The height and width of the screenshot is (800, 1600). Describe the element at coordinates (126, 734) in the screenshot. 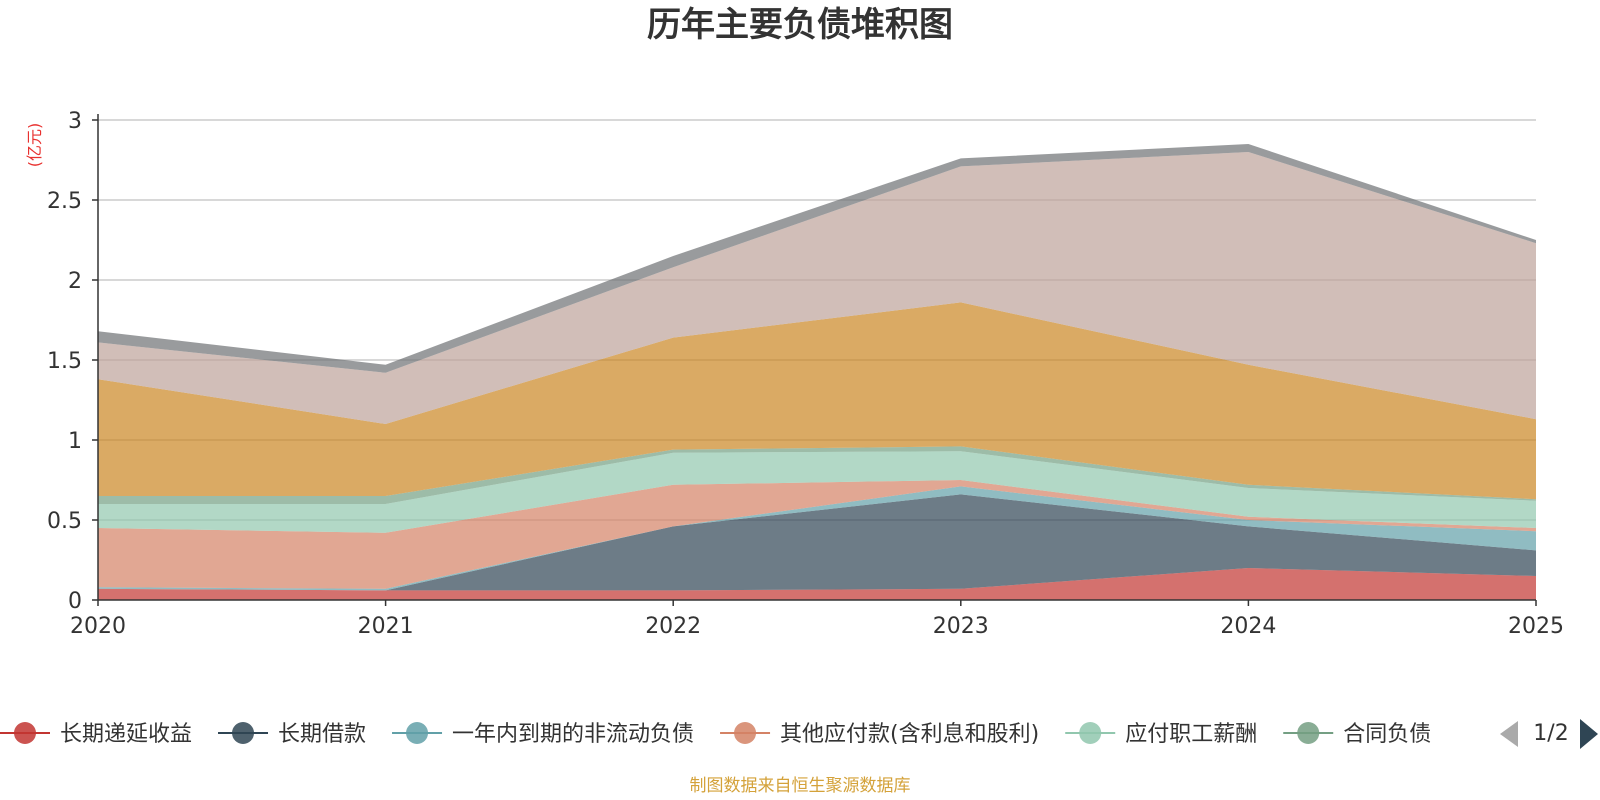

I see `legend-label: 长期递延收益` at that location.